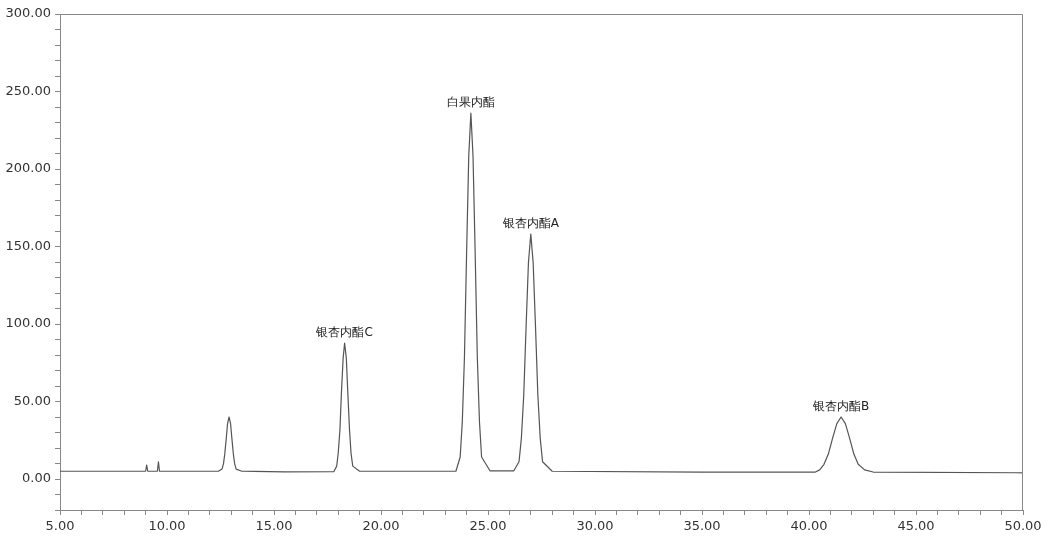 The height and width of the screenshot is (548, 1053). What do you see at coordinates (28, 90) in the screenshot?
I see `y-tick-label: 250.00` at bounding box center [28, 90].